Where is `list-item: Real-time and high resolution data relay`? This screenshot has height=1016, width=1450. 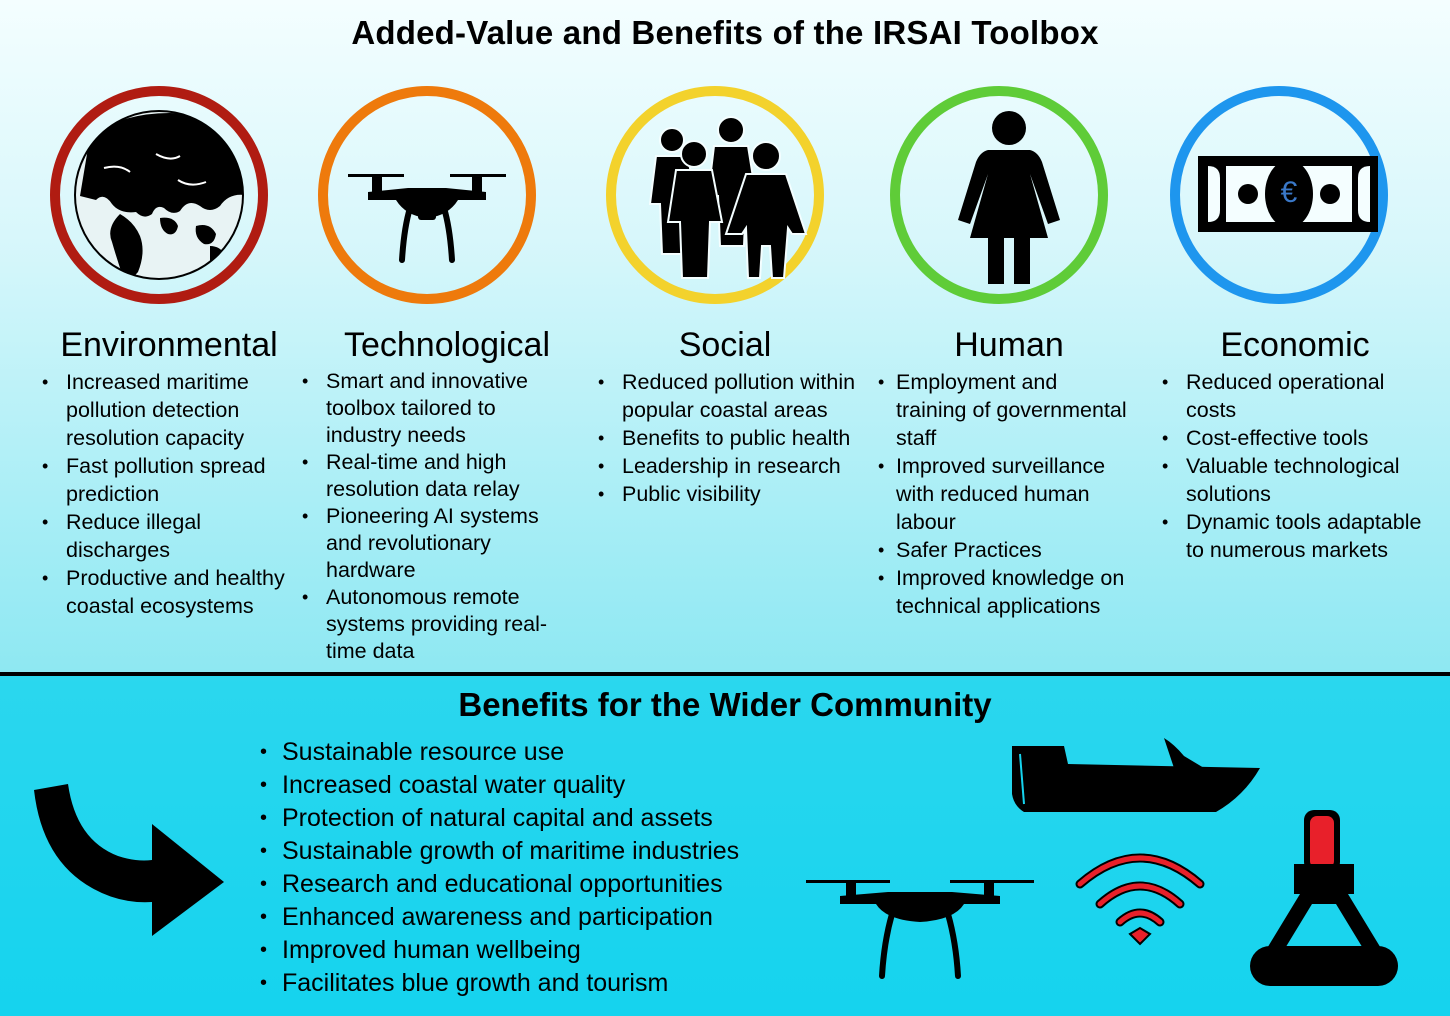 list-item: Real-time and high resolution data relay is located at coordinates (431, 476).